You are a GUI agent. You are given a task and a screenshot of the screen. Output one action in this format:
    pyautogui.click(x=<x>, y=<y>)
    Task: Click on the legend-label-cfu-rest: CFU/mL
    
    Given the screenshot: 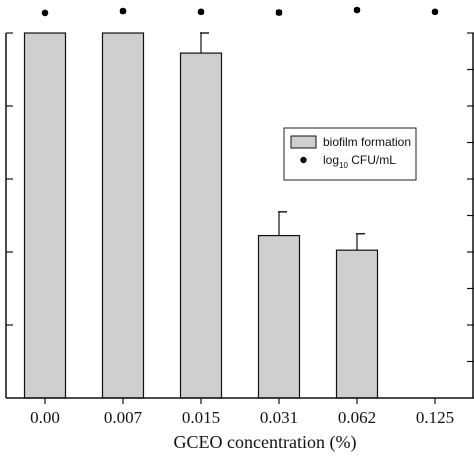 What is the action you would take?
    pyautogui.click(x=372, y=160)
    